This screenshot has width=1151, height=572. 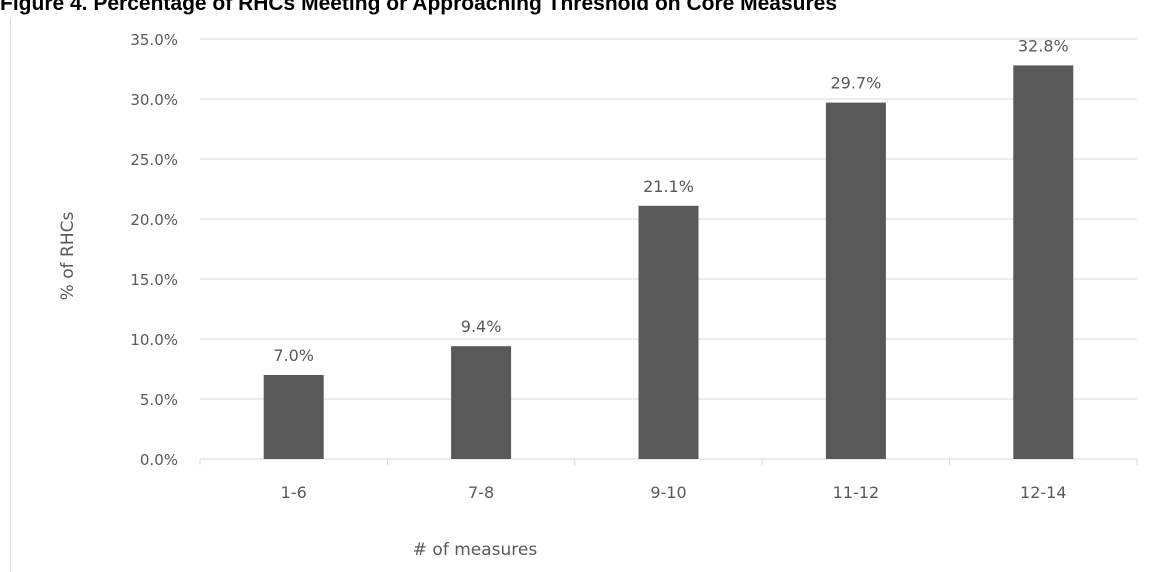 I want to click on data-label: 7.0%, so click(x=293, y=355).